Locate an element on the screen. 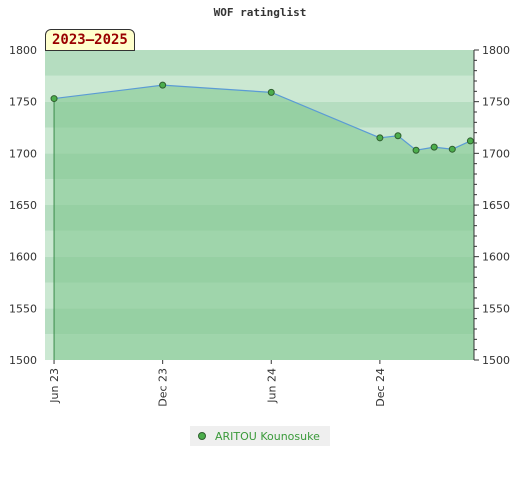 The image size is (520, 480). y-tick-label-left: 1550 is located at coordinates (23, 308).